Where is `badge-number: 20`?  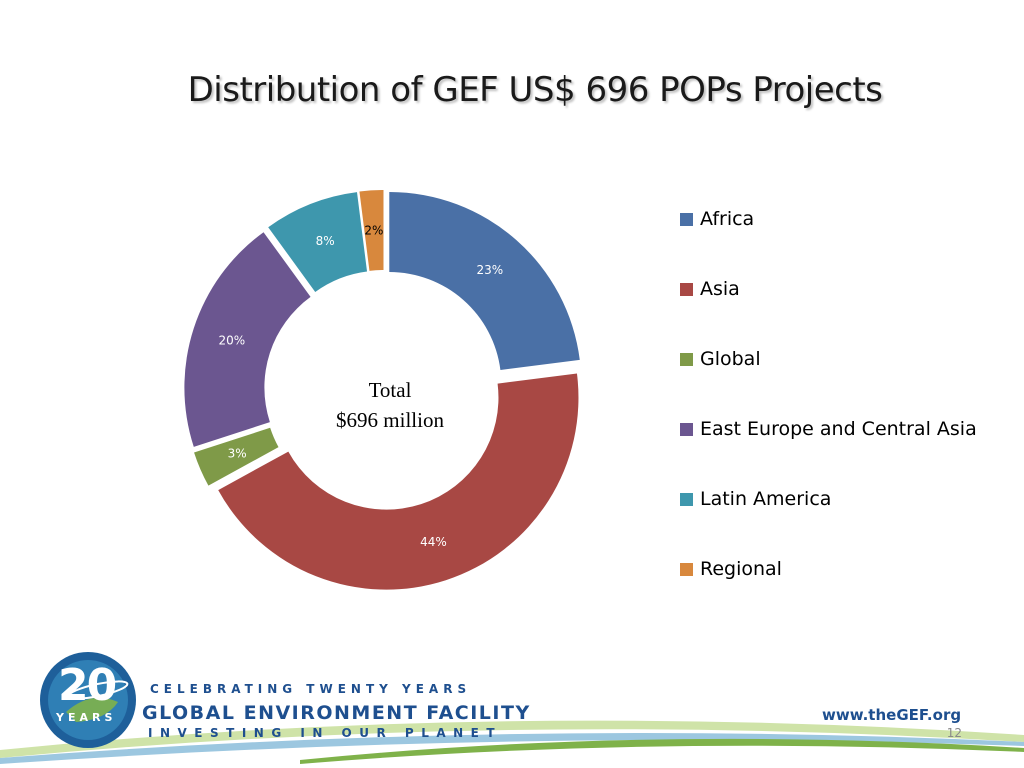 badge-number: 20 is located at coordinates (87, 685).